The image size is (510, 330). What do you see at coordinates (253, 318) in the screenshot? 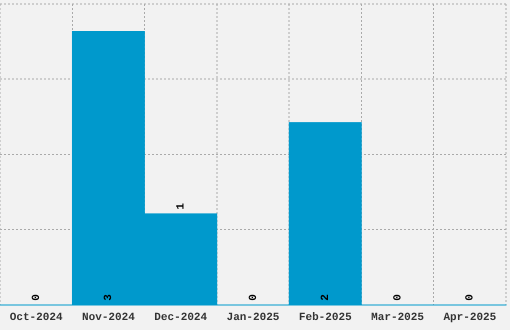
I see `x-tick-label: Jan-2025` at bounding box center [253, 318].